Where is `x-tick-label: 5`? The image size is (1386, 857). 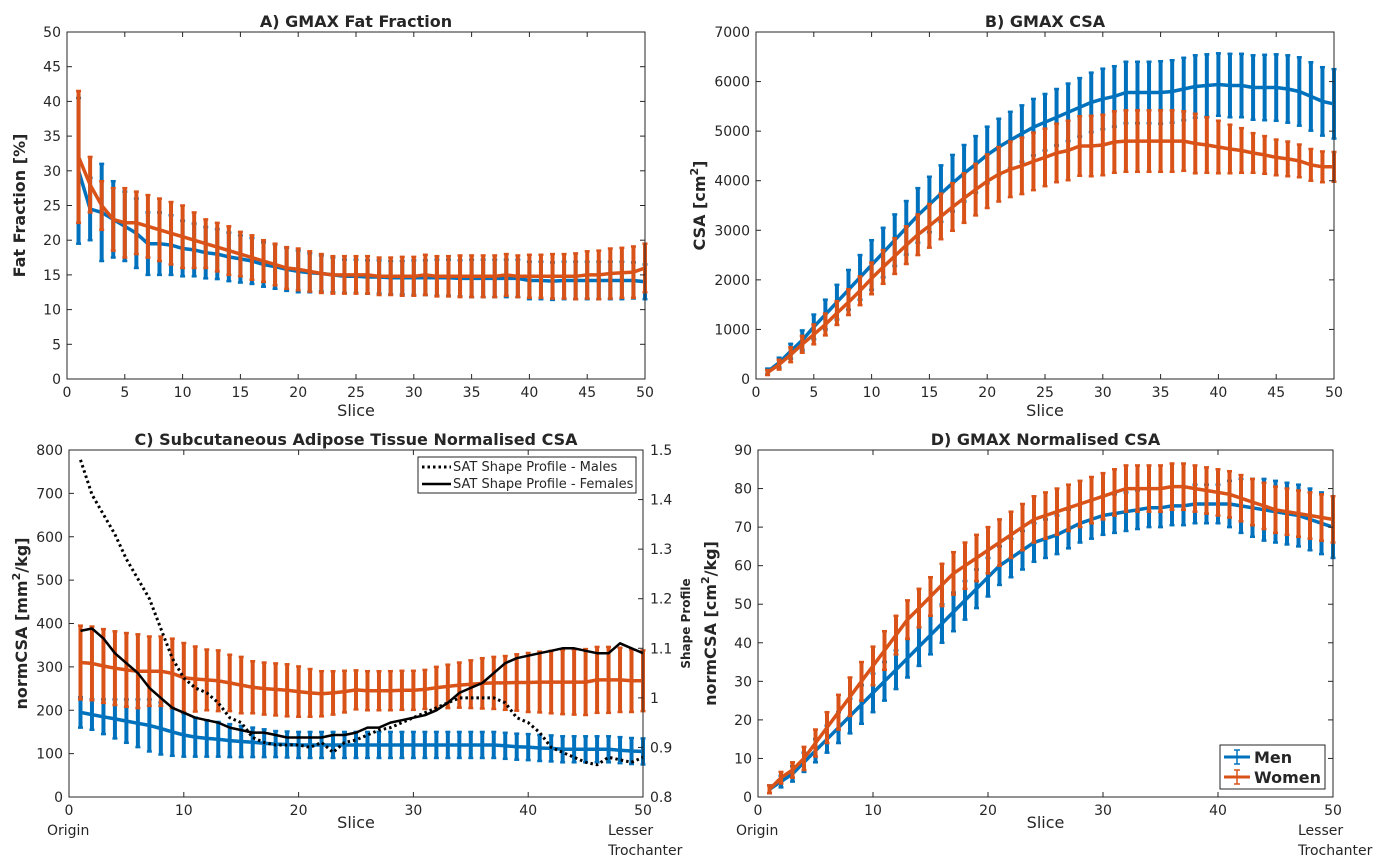
x-tick-label: 5 is located at coordinates (813, 393).